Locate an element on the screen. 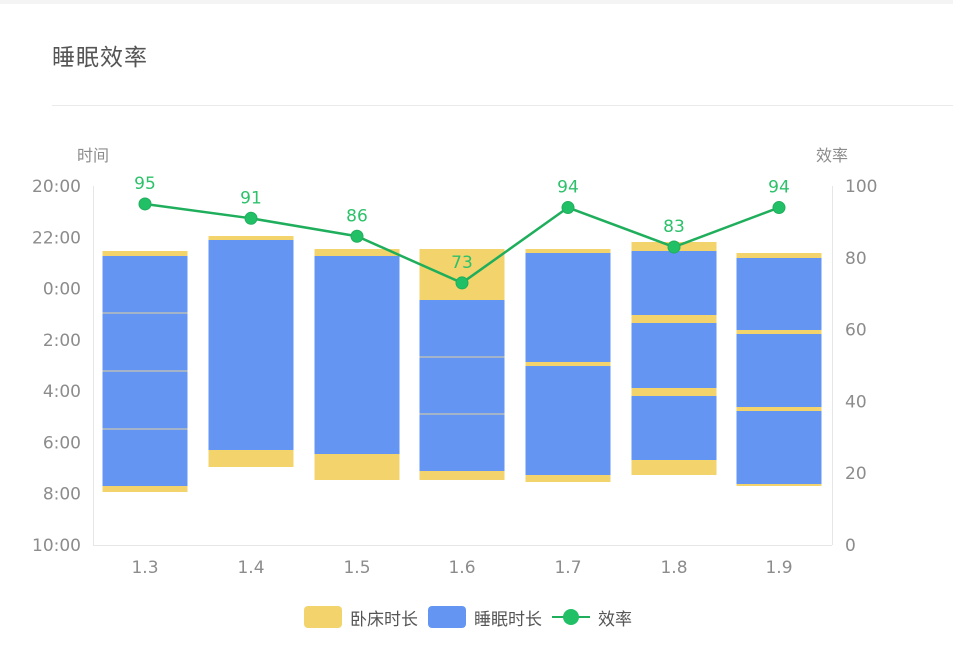 This screenshot has height=653, width=953. right-tick-label: 40 is located at coordinates (856, 402).